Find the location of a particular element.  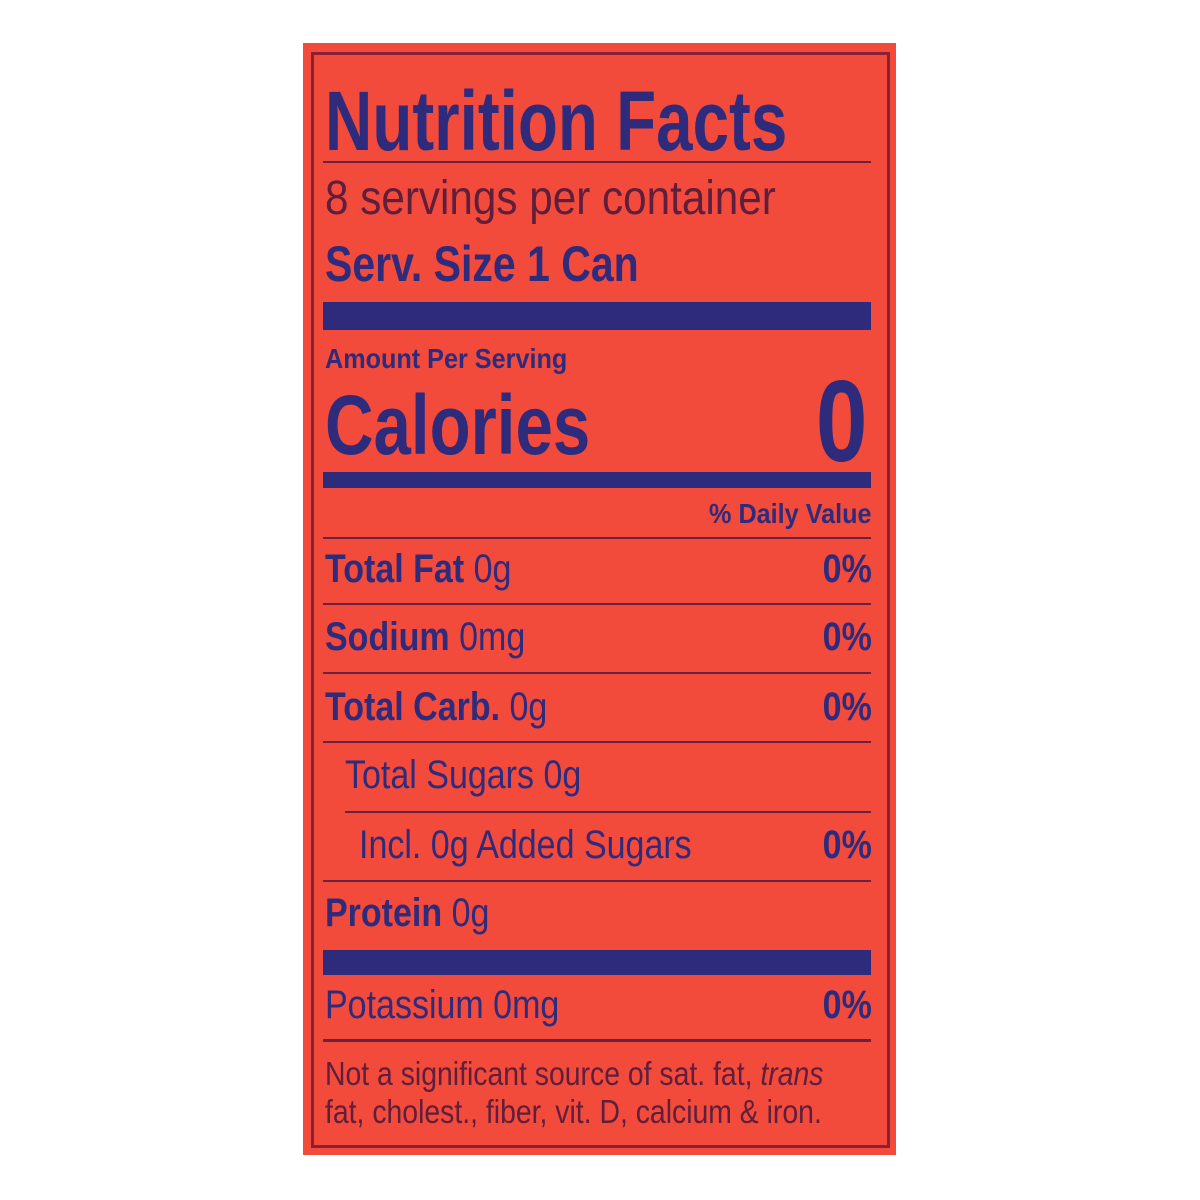

footnote-italic: trans is located at coordinates (792, 1073).